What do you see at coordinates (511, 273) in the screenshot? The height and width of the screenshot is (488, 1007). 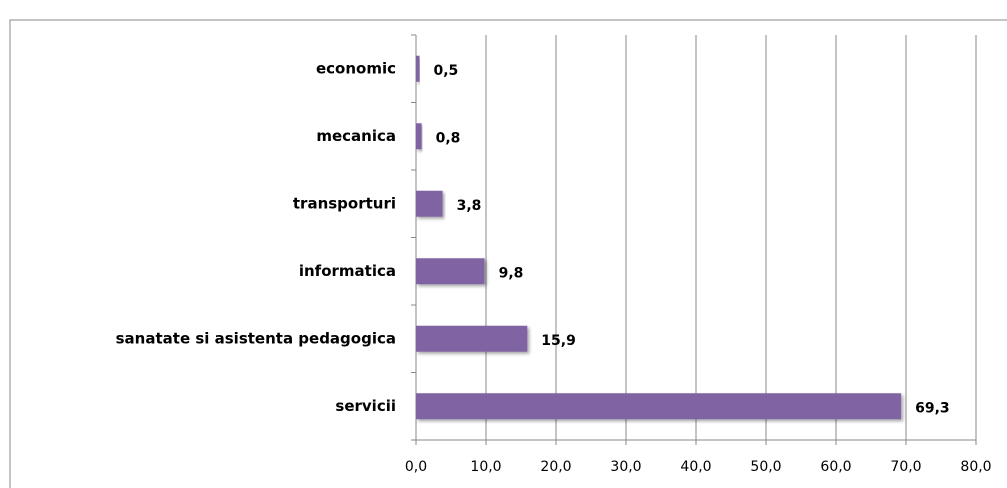 I see `data-label: 9,8` at bounding box center [511, 273].